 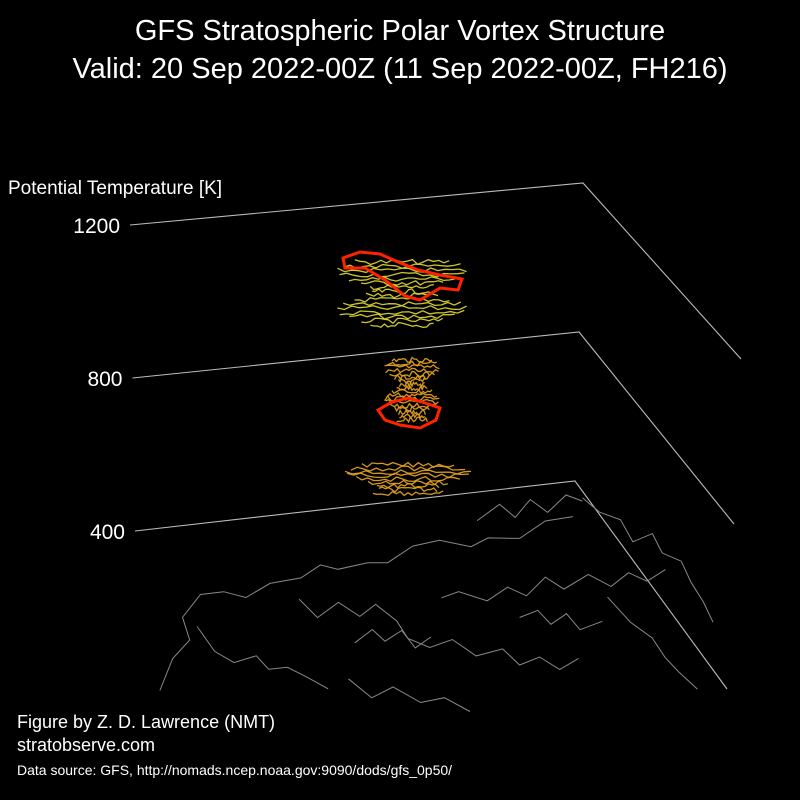 What do you see at coordinates (400, 31) in the screenshot?
I see `chart-title: GFS Stratospheric Polar Vortex Structure` at bounding box center [400, 31].